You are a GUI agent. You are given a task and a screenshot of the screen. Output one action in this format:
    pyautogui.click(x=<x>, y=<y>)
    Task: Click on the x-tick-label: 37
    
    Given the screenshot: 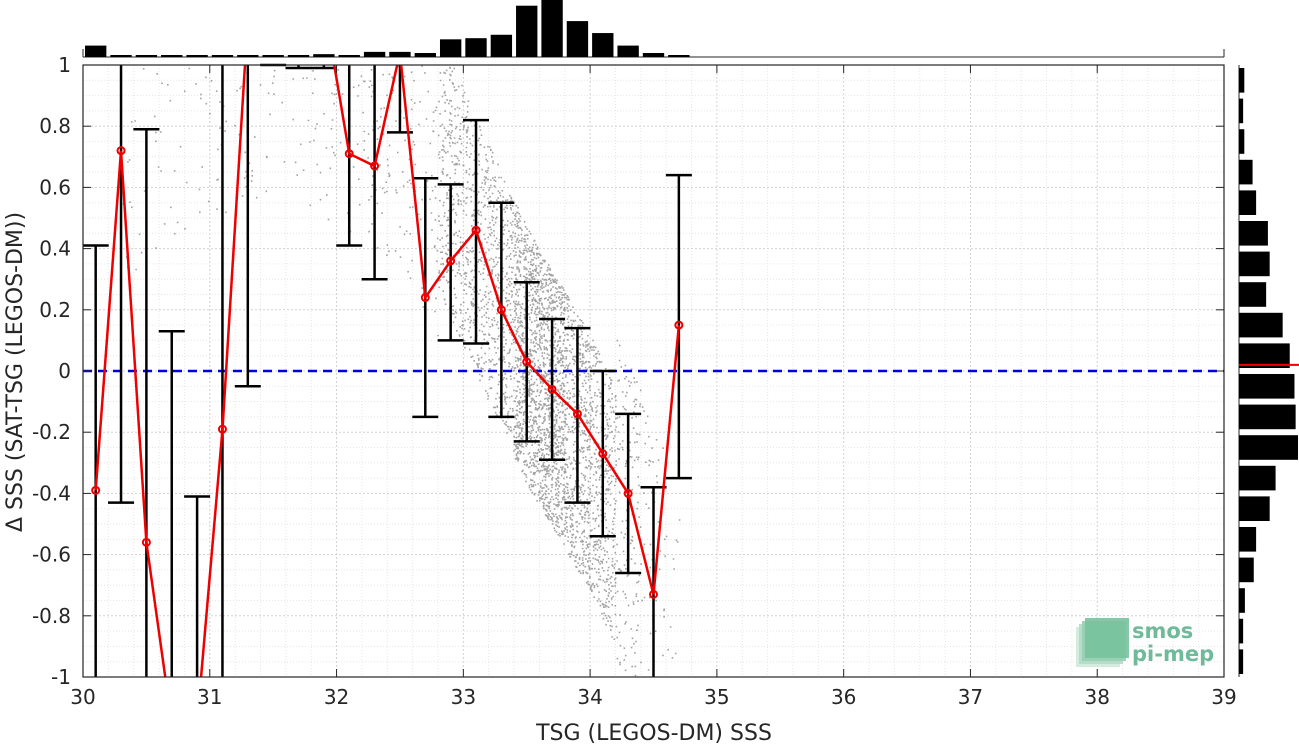 What is the action you would take?
    pyautogui.click(x=970, y=697)
    